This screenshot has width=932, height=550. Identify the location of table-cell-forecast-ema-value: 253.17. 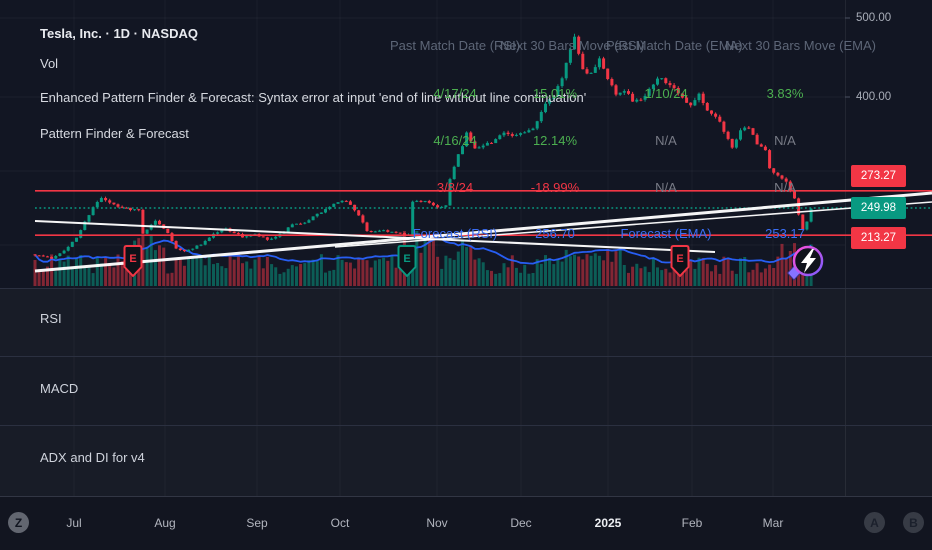
(785, 233).